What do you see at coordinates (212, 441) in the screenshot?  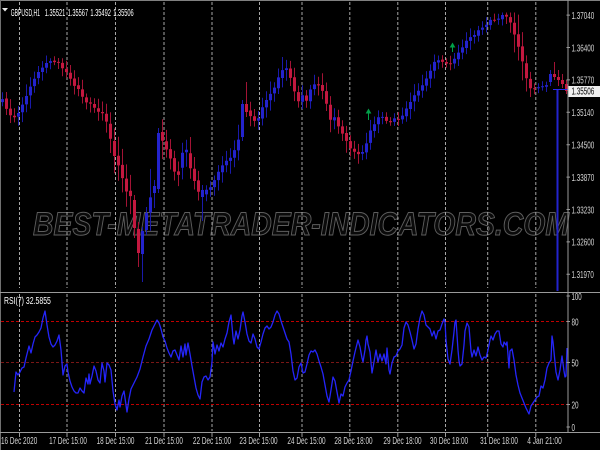 I see `svg-text: 22 Dec 15:00` at bounding box center [212, 441].